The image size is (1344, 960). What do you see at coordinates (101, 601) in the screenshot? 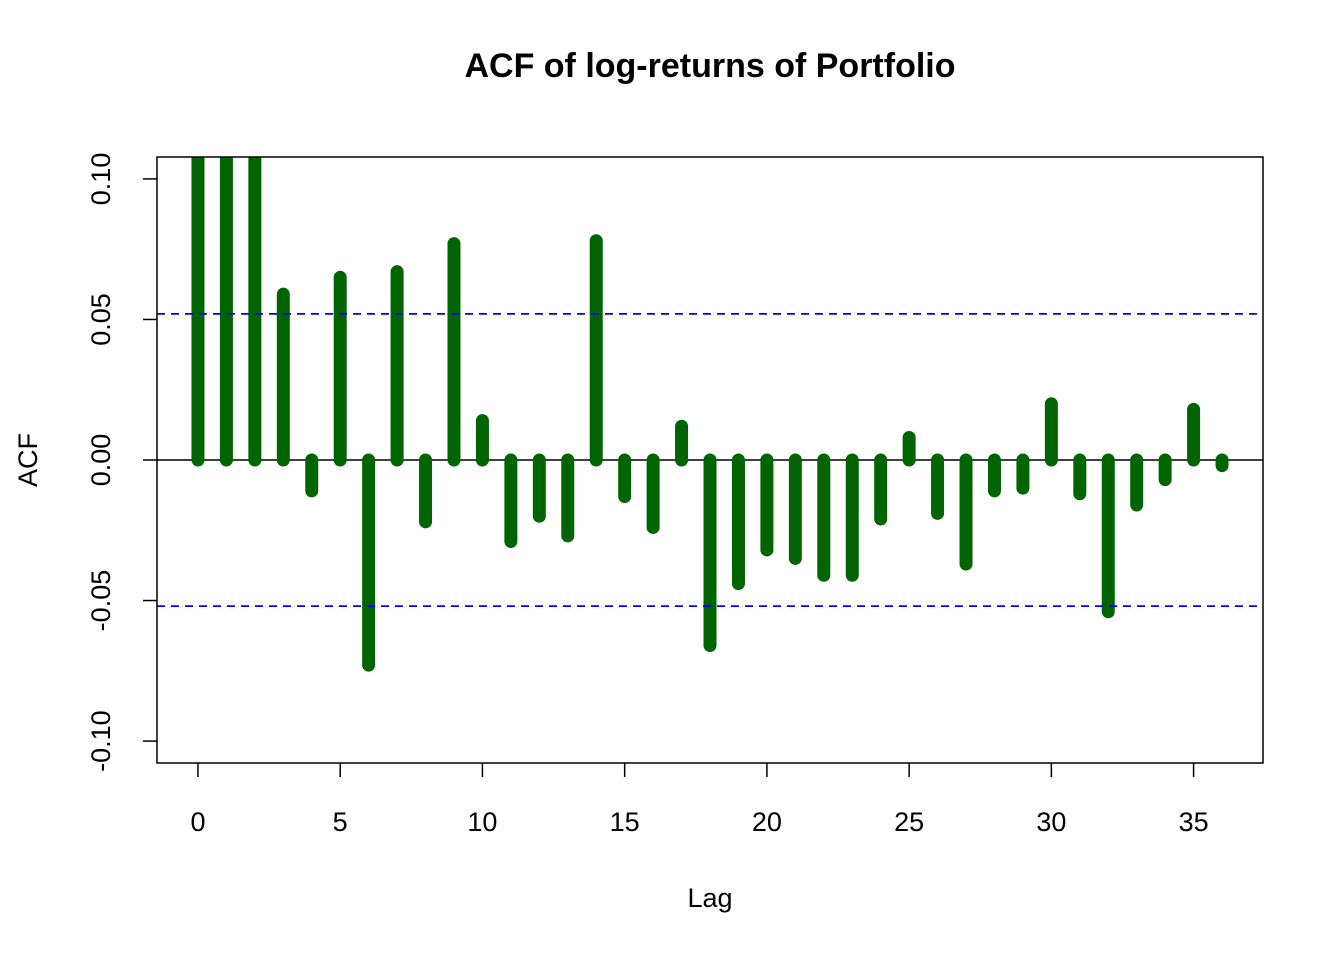
I see `y-tick-label: -0.05` at bounding box center [101, 601].